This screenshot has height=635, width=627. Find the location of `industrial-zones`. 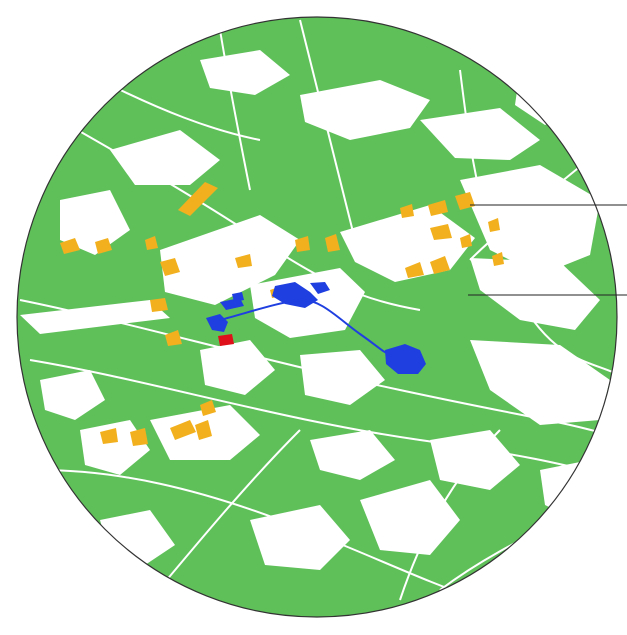

industrial-zones is located at coordinates (316, 328).